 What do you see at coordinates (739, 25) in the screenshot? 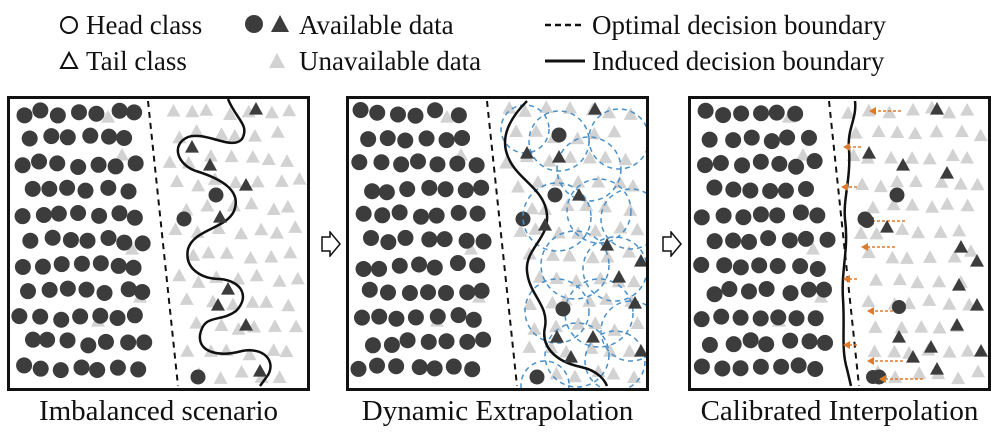
I see `legend-optimal-boundary: Optimal decision boundary` at bounding box center [739, 25].